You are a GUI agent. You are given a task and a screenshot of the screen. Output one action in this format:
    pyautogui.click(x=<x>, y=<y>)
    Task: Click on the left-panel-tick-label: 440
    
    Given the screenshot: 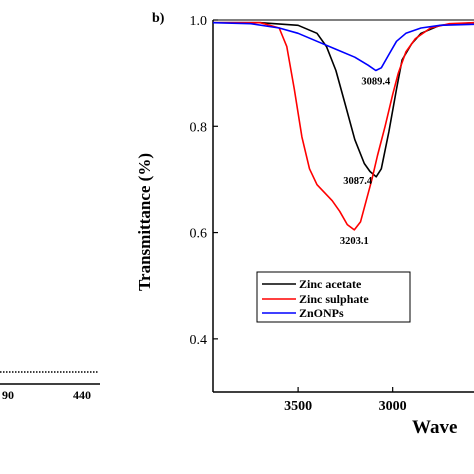 What is the action you would take?
    pyautogui.click(x=82, y=395)
    